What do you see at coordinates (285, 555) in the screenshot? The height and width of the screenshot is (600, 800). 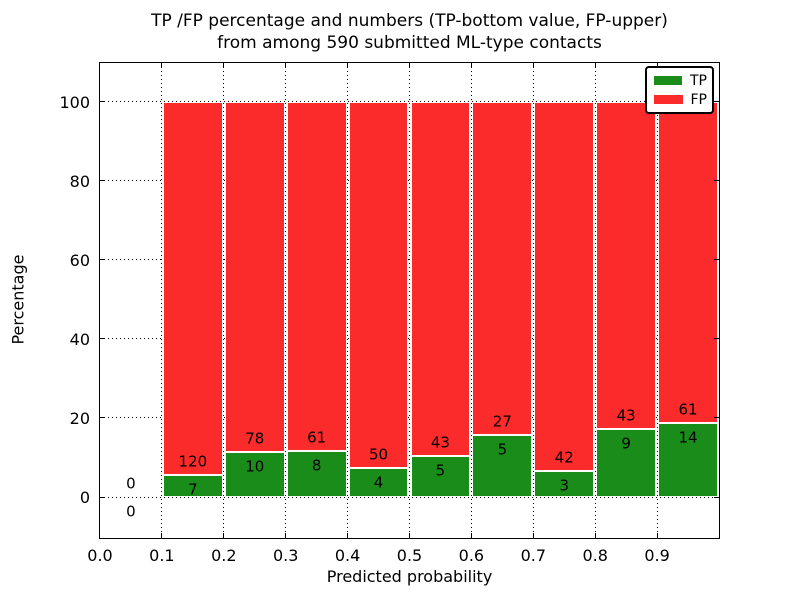 I see `x-tick-label: 0.3` at bounding box center [285, 555].